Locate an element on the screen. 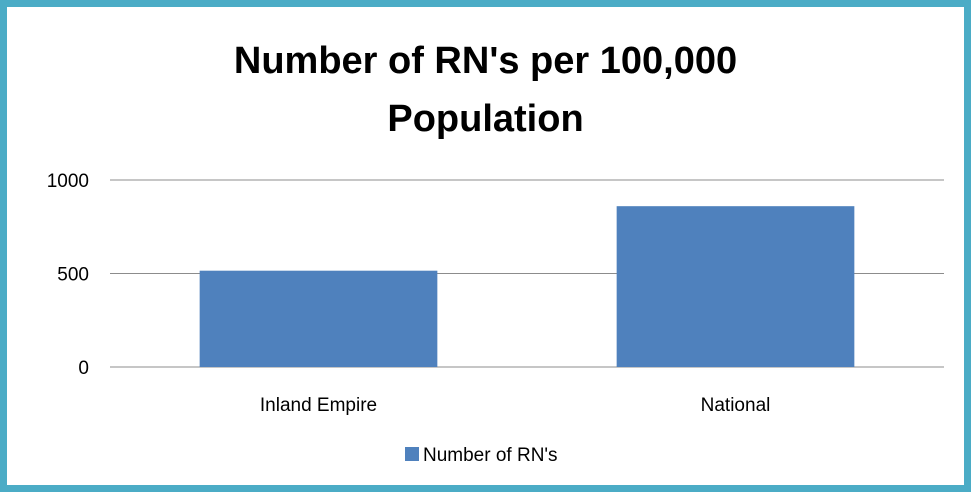 This screenshot has height=492, width=971. category-labels: Inland Empire National is located at coordinates (515, 405).